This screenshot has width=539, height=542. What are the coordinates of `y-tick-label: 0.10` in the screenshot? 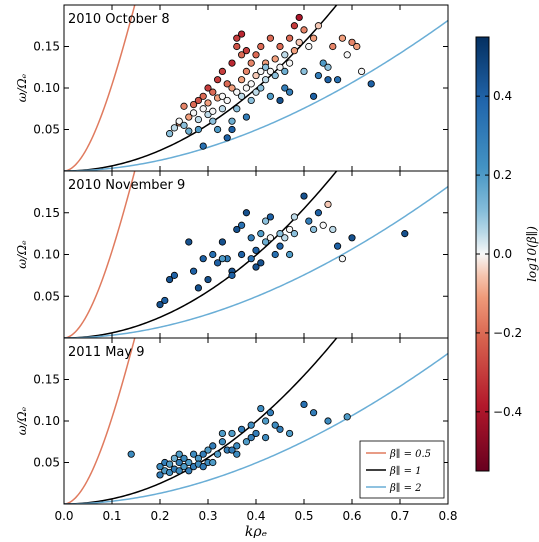 It's located at (46, 88).